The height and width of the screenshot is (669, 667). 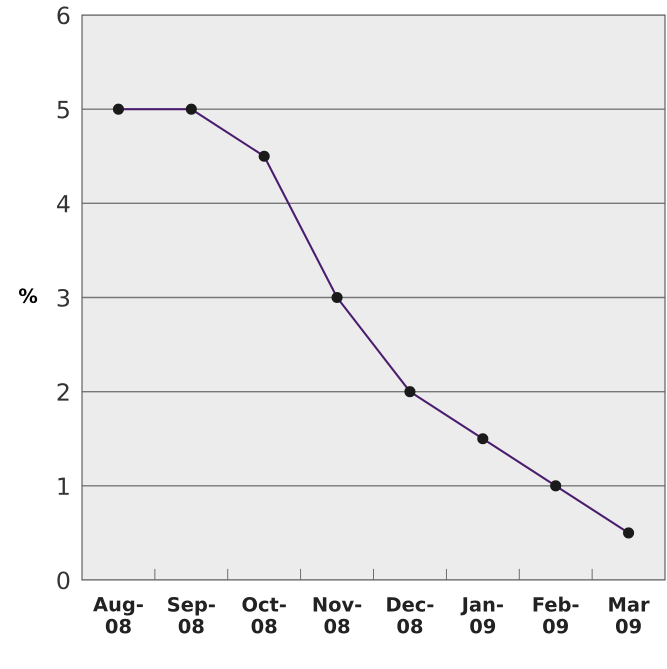 I want to click on x-tick-label: Dec- 08, so click(x=410, y=615).